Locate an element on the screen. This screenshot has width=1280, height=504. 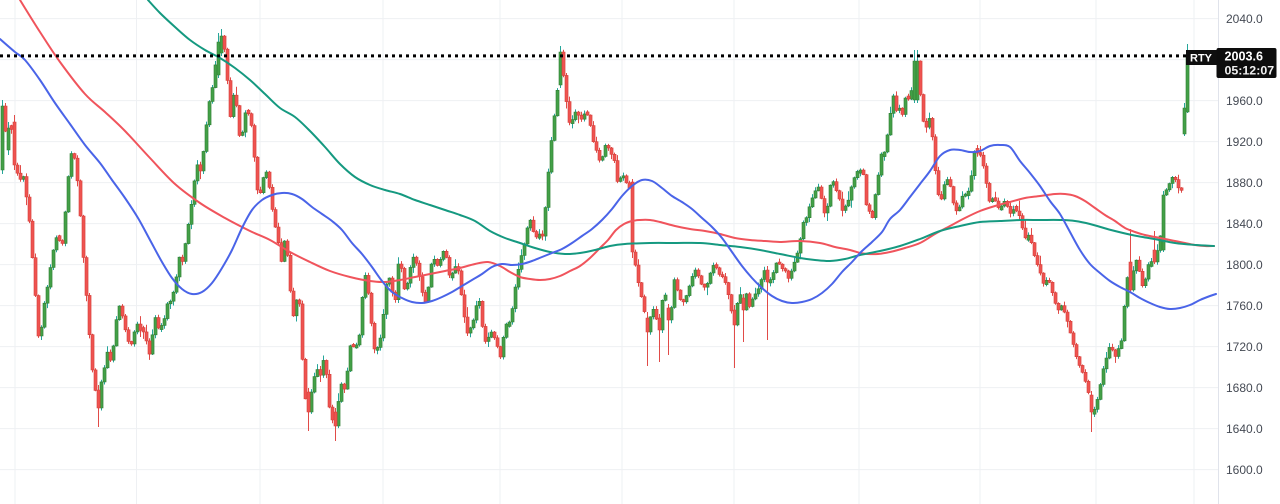
svg-text: 1600.0 is located at coordinates (1244, 470).